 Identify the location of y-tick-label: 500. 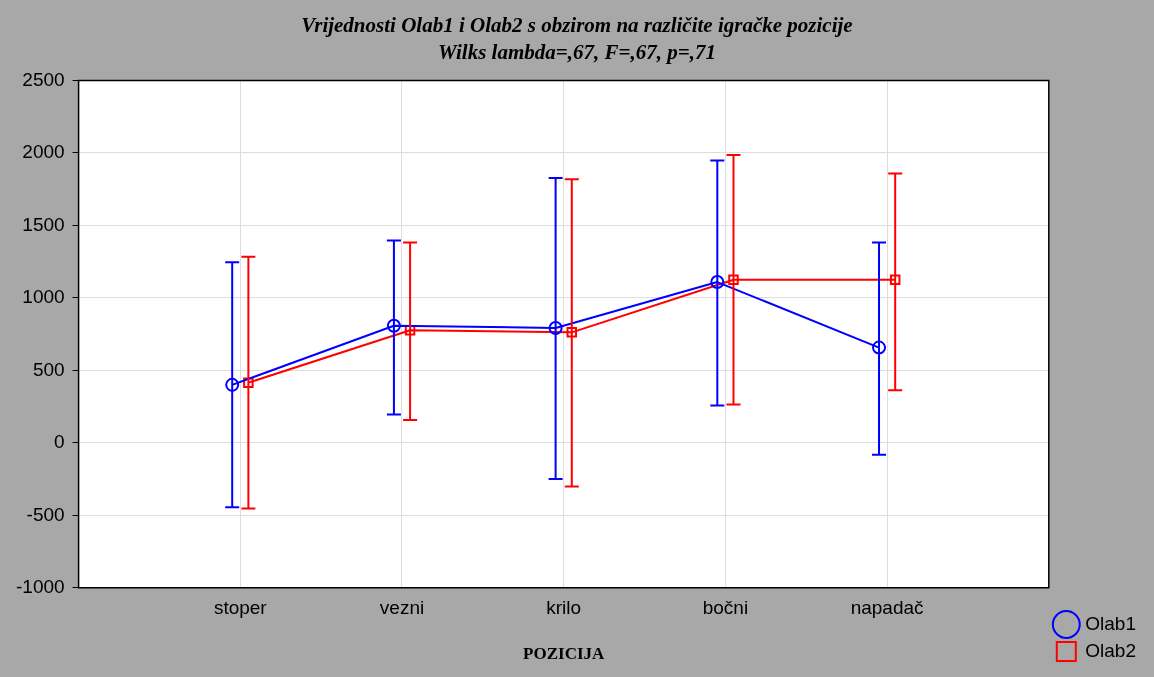
(48, 369).